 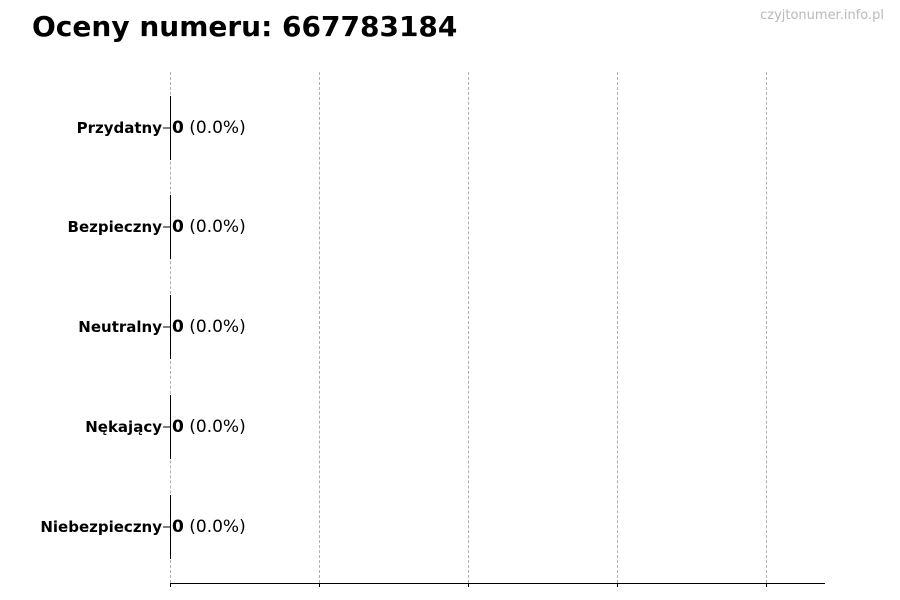 What do you see at coordinates (178, 327) in the screenshot?
I see `bar-value-neutralny: 0` at bounding box center [178, 327].